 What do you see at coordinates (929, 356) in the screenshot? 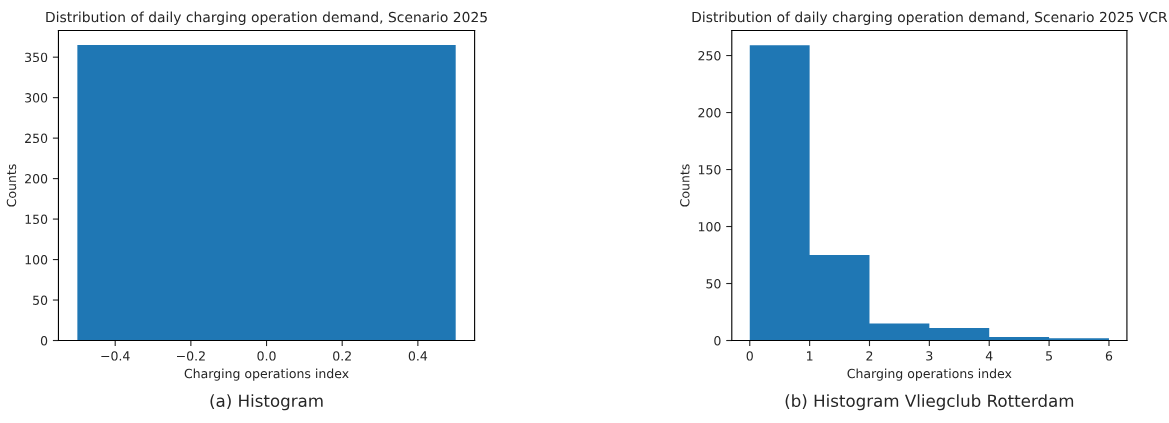
I see `x-tick-label: 3` at bounding box center [929, 356].